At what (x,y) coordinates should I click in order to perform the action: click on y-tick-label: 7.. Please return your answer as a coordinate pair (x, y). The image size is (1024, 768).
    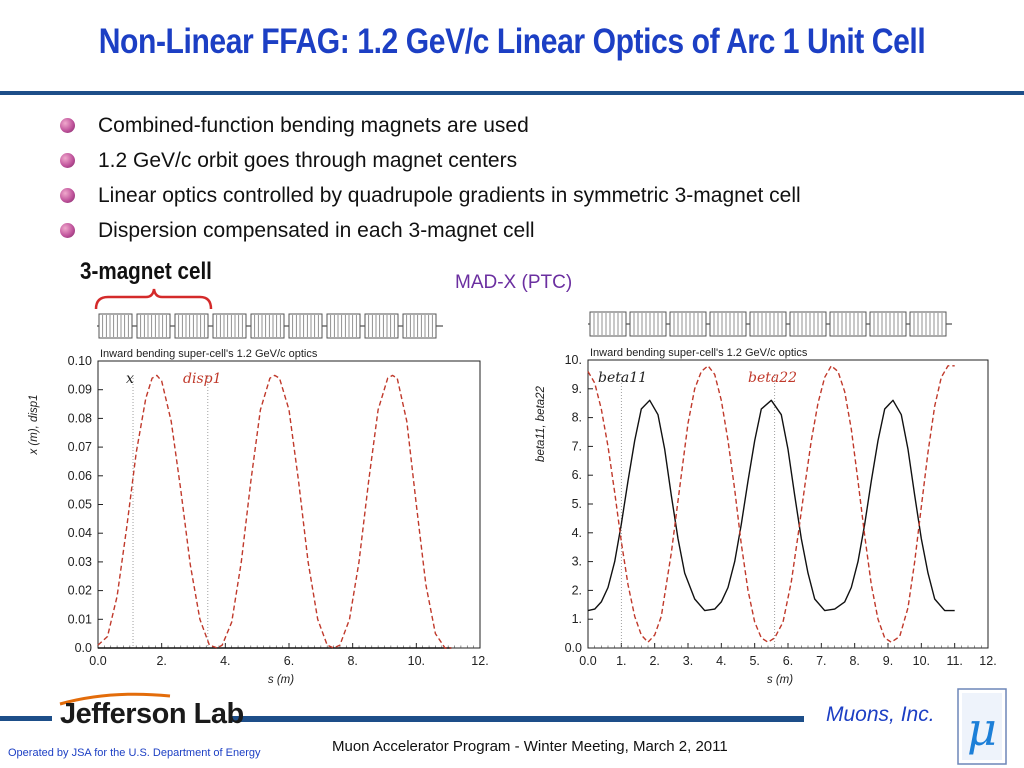
    Looking at the image, I should click on (577, 446).